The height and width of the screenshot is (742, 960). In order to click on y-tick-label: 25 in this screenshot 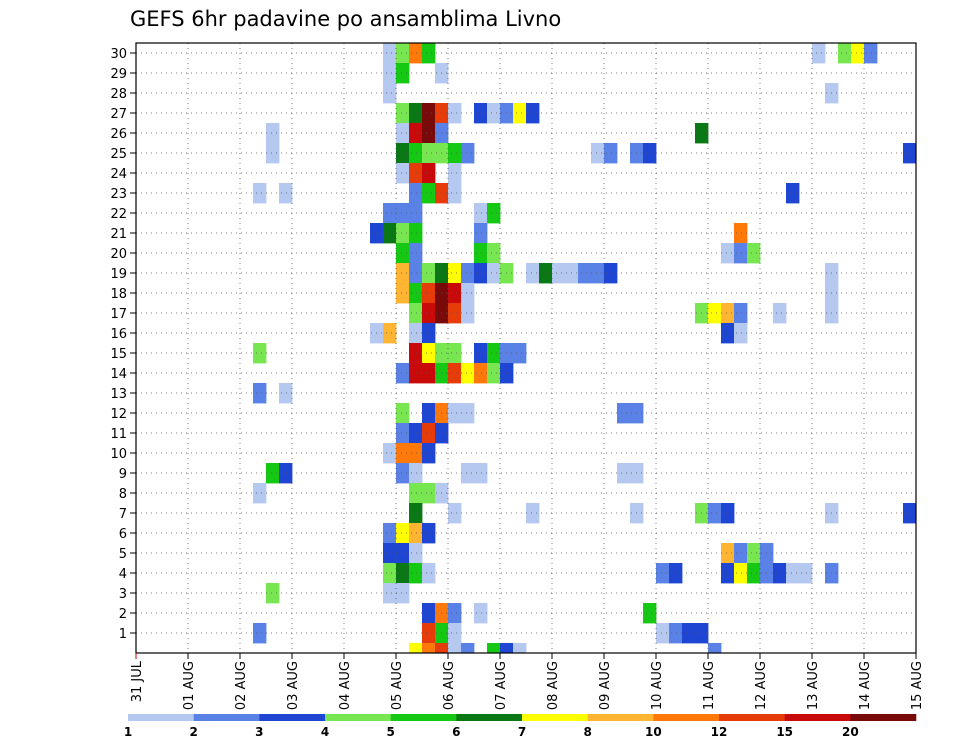, I will do `click(118, 154)`.